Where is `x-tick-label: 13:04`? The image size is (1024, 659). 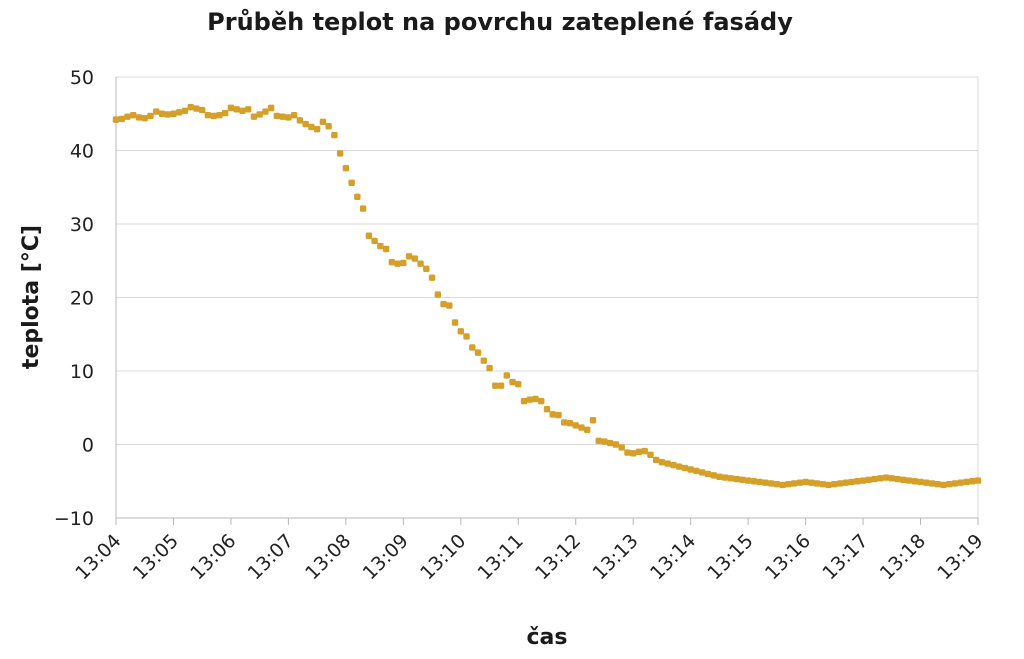 x-tick-label: 13:04 is located at coordinates (98, 557).